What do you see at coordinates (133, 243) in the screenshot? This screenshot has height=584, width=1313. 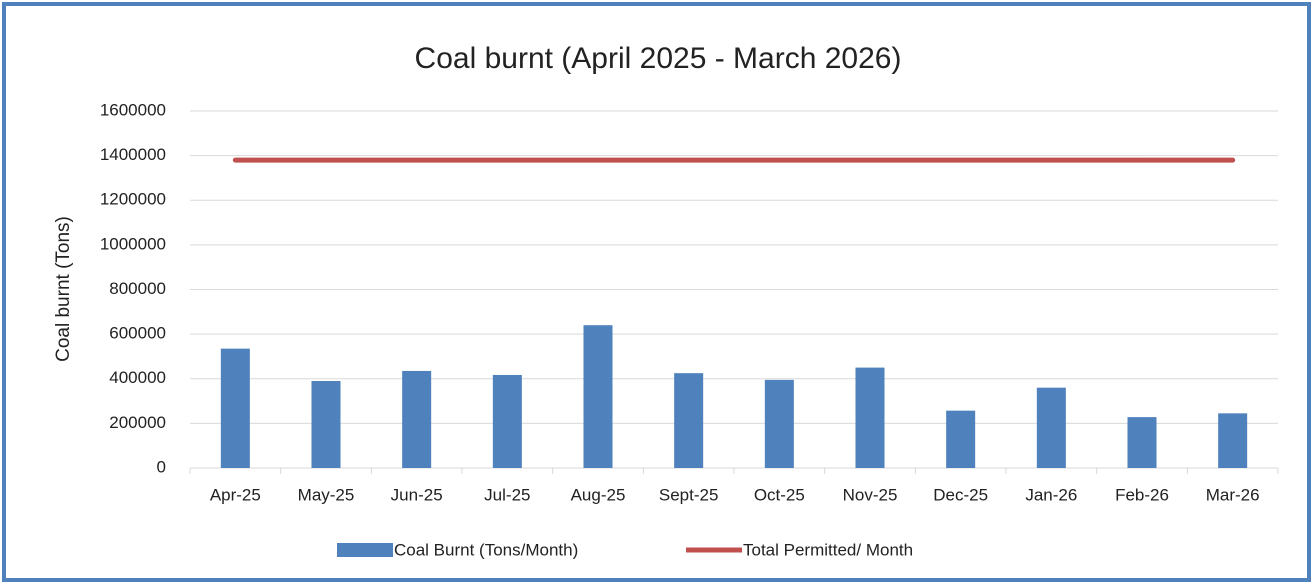 I see `y-tick-label: 1000000` at bounding box center [133, 243].